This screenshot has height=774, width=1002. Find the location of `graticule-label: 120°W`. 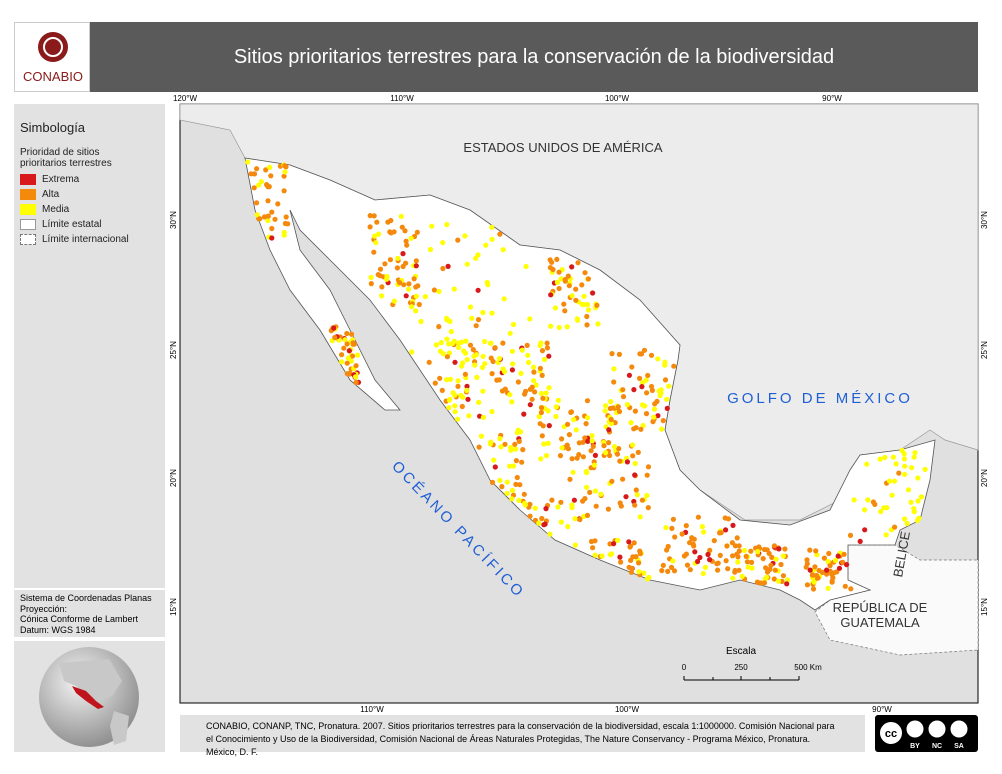

graticule-label: 120°W is located at coordinates (185, 98).